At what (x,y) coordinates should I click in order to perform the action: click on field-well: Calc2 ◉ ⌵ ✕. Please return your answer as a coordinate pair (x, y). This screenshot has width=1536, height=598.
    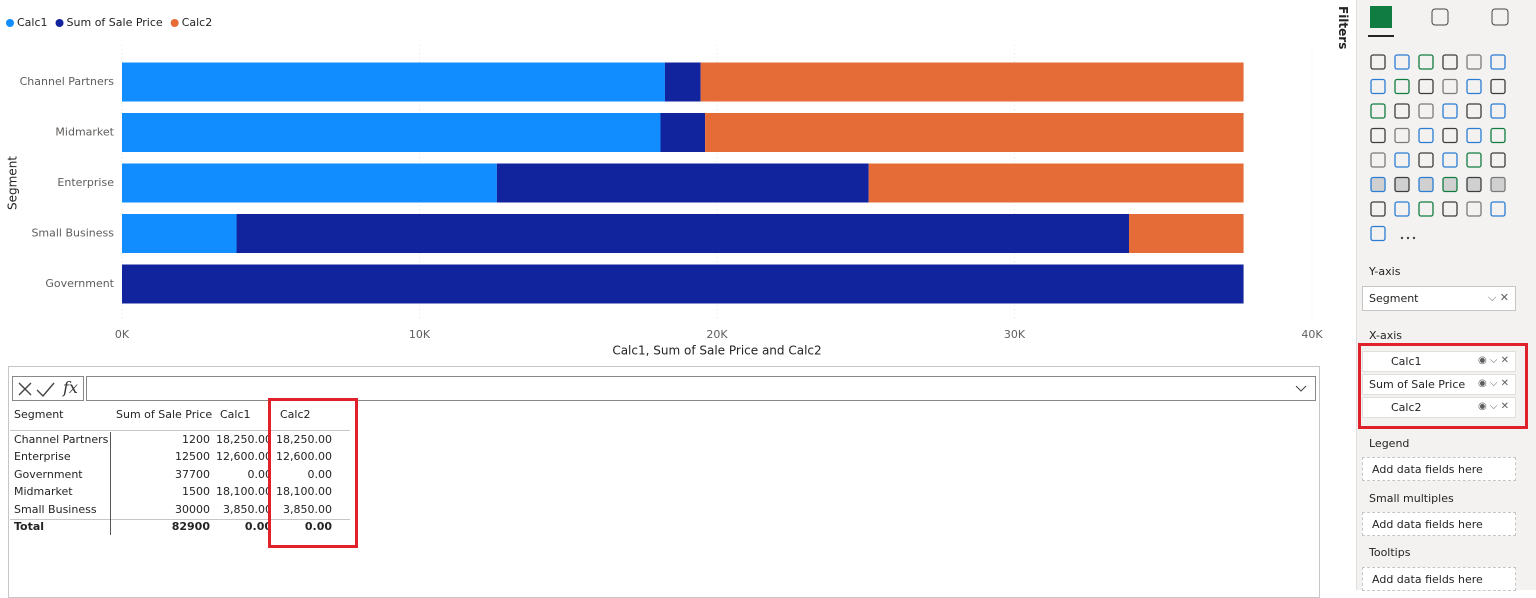
    Looking at the image, I should click on (1439, 407).